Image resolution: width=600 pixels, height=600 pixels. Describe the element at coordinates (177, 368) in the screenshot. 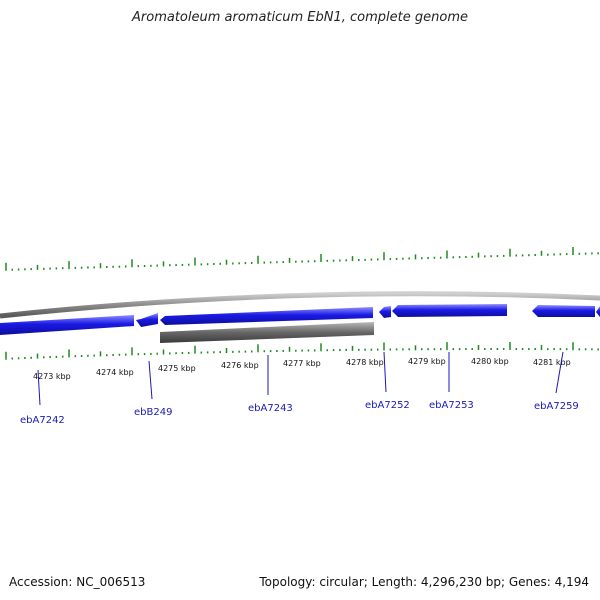

I see `kbp-label: 4275 kbp` at that location.